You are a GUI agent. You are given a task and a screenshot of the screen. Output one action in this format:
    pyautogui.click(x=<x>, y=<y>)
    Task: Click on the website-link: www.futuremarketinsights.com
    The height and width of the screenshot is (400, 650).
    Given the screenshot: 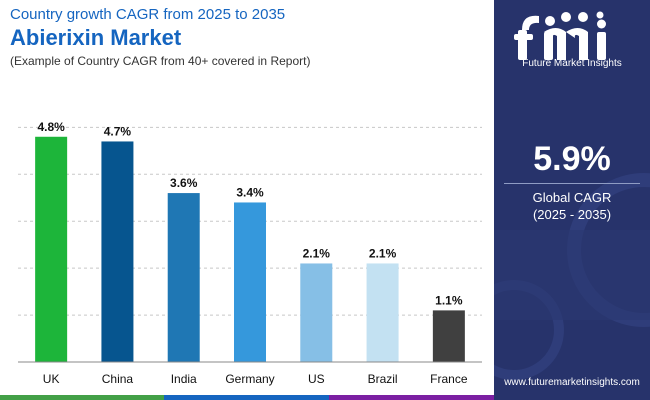 What is the action you would take?
    pyautogui.click(x=572, y=382)
    